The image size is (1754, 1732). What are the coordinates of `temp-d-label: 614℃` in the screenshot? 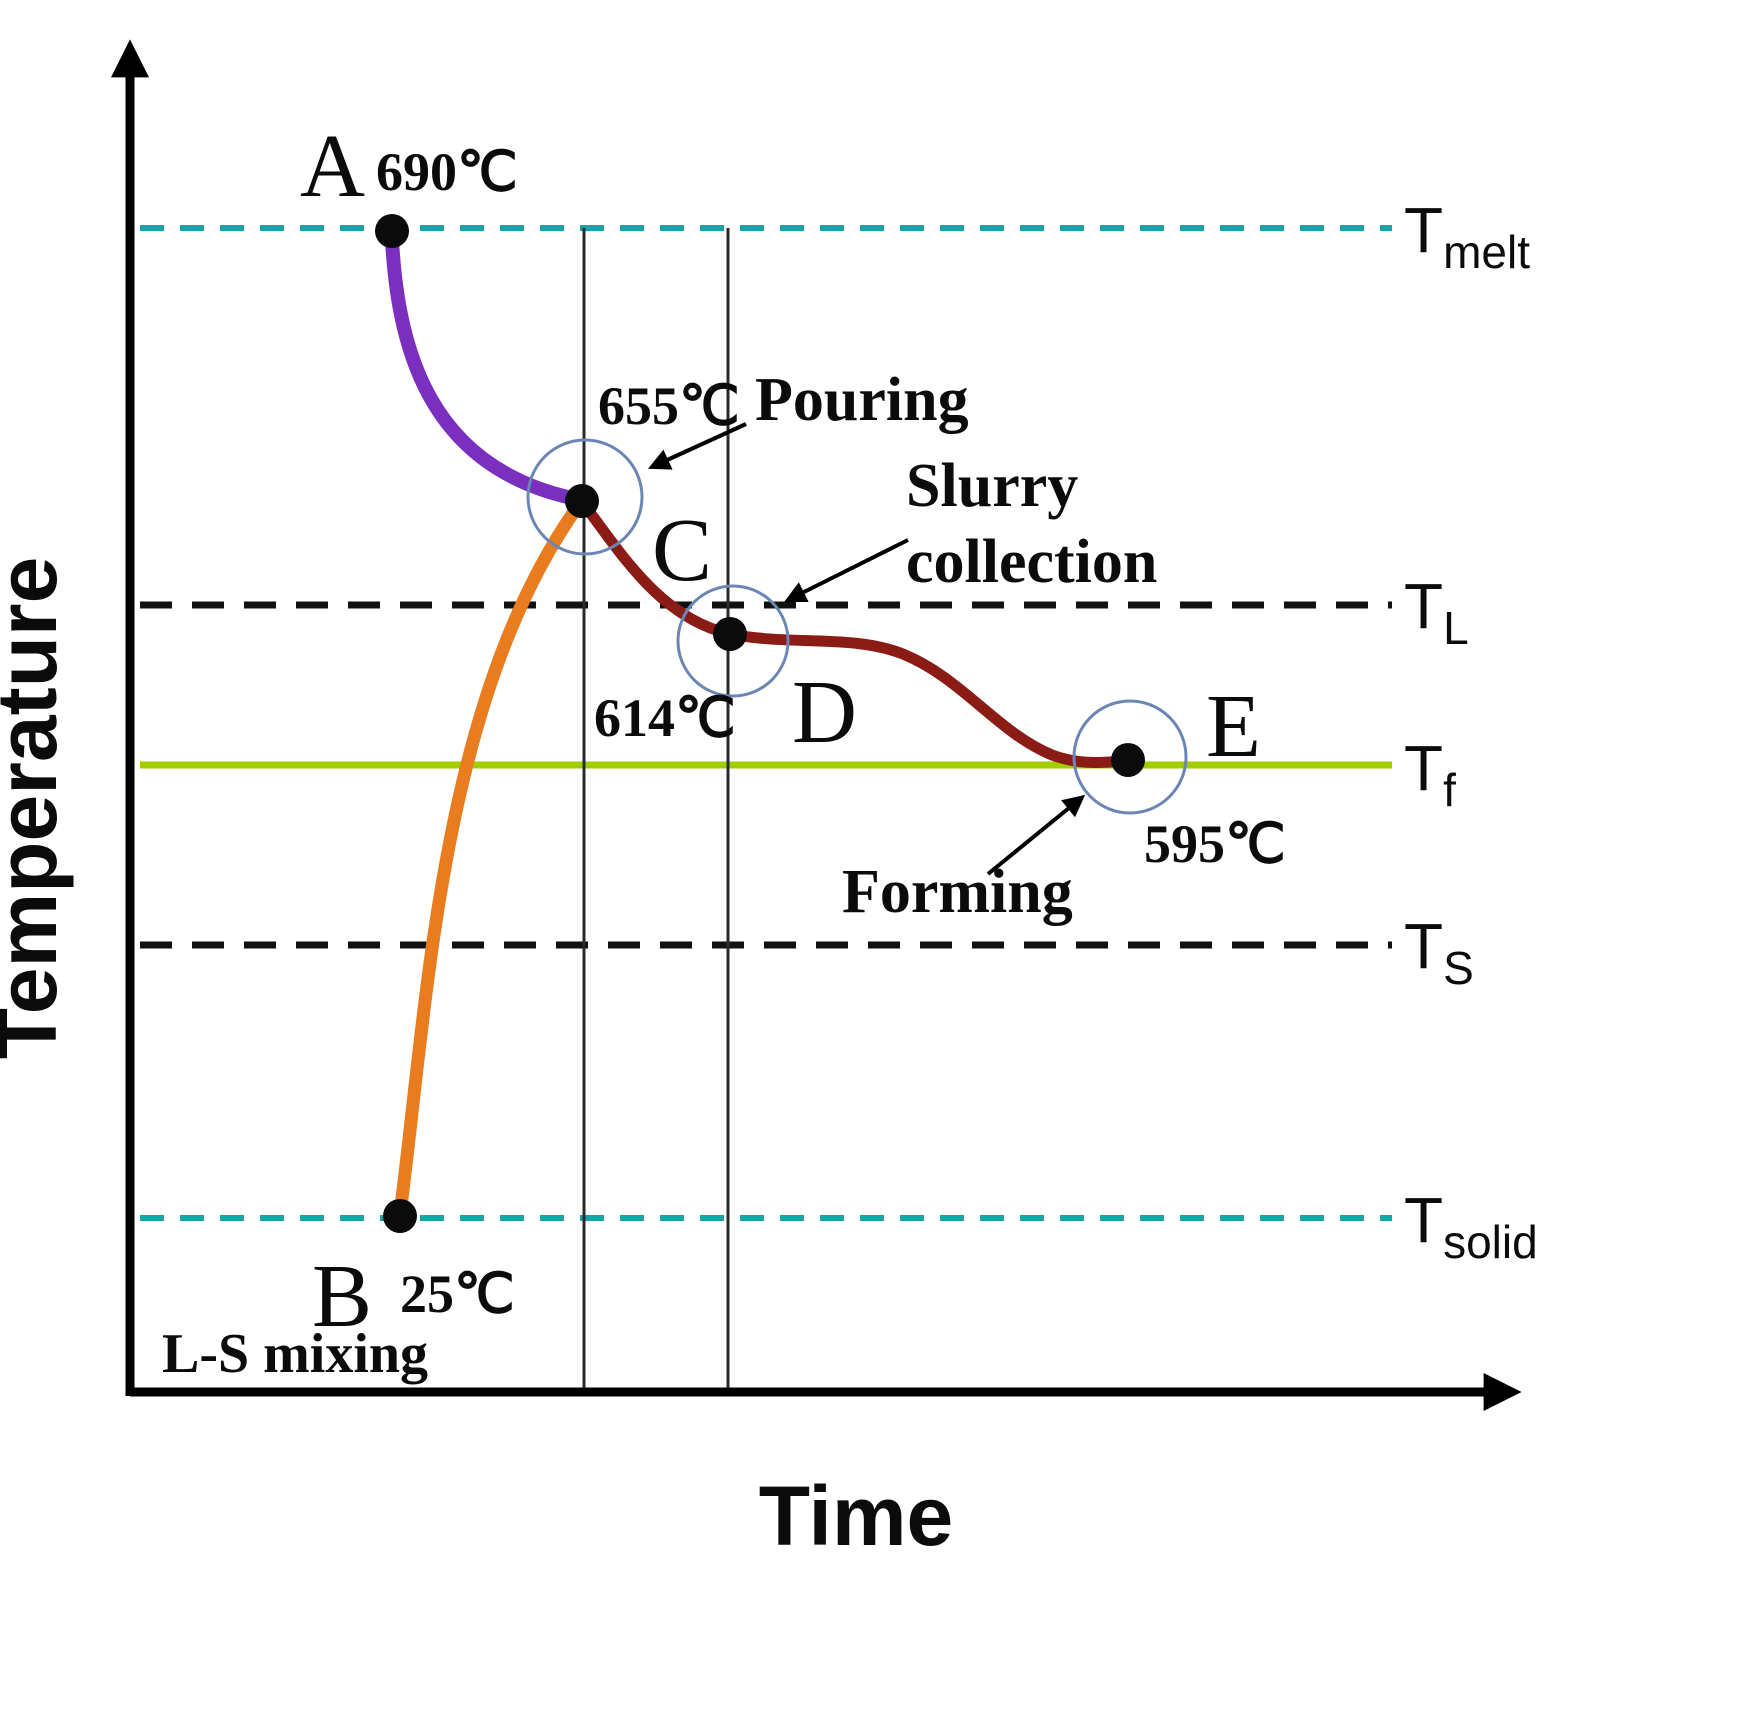 It's located at (665, 718).